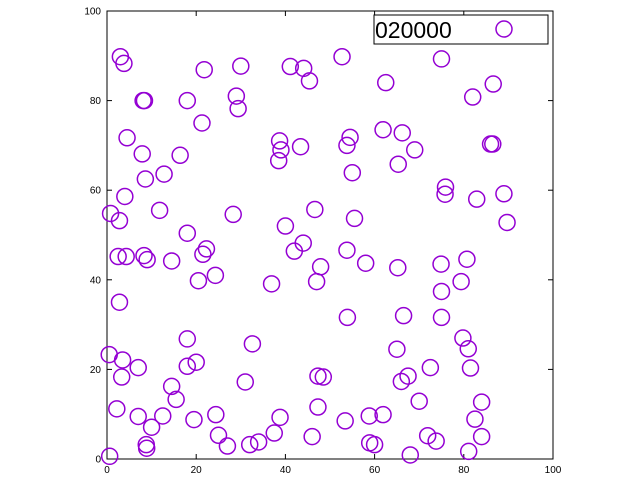  Describe the element at coordinates (464, 470) in the screenshot. I see `x-tick-label: 80` at that location.